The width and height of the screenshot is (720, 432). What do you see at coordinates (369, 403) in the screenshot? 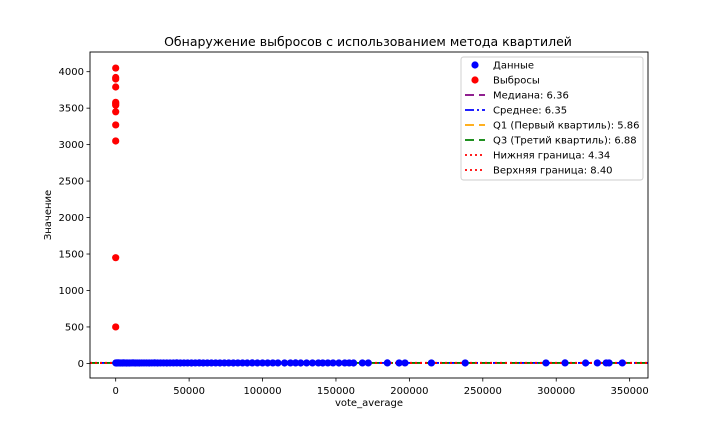
I see `x-axis-label: vote_average` at bounding box center [369, 403].